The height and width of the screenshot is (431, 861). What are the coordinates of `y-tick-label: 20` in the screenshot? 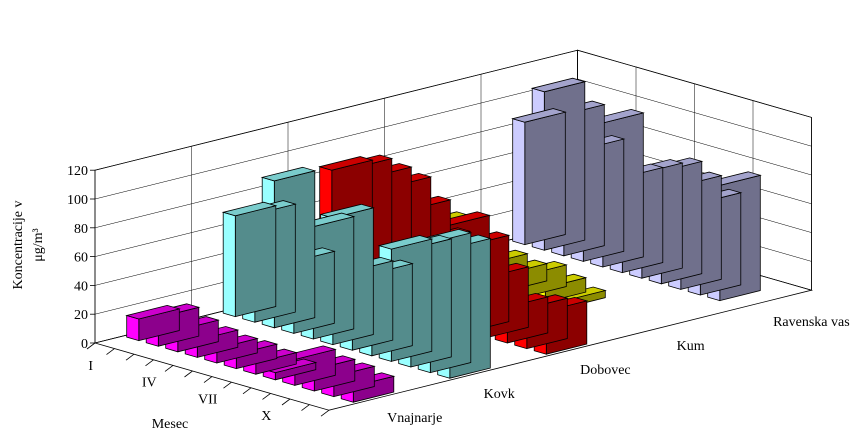 It's located at (81, 315).